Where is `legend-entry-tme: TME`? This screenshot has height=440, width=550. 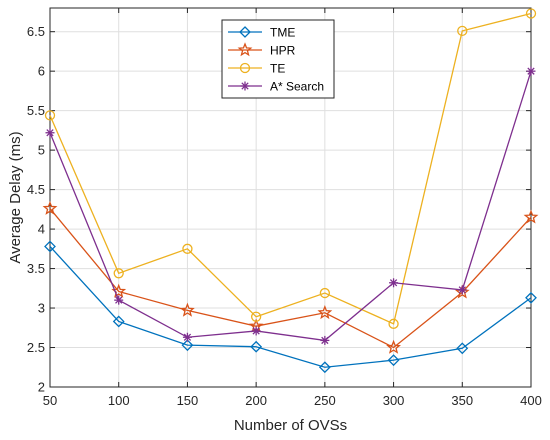
legend-entry-tme: TME is located at coordinates (261, 33).